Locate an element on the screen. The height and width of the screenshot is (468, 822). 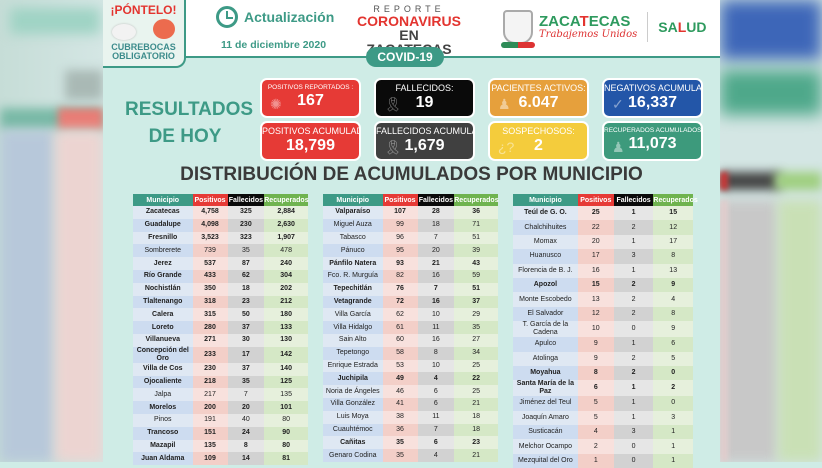
table-row: Tlaltenango 318 23 212 is located at coordinates (220, 302).